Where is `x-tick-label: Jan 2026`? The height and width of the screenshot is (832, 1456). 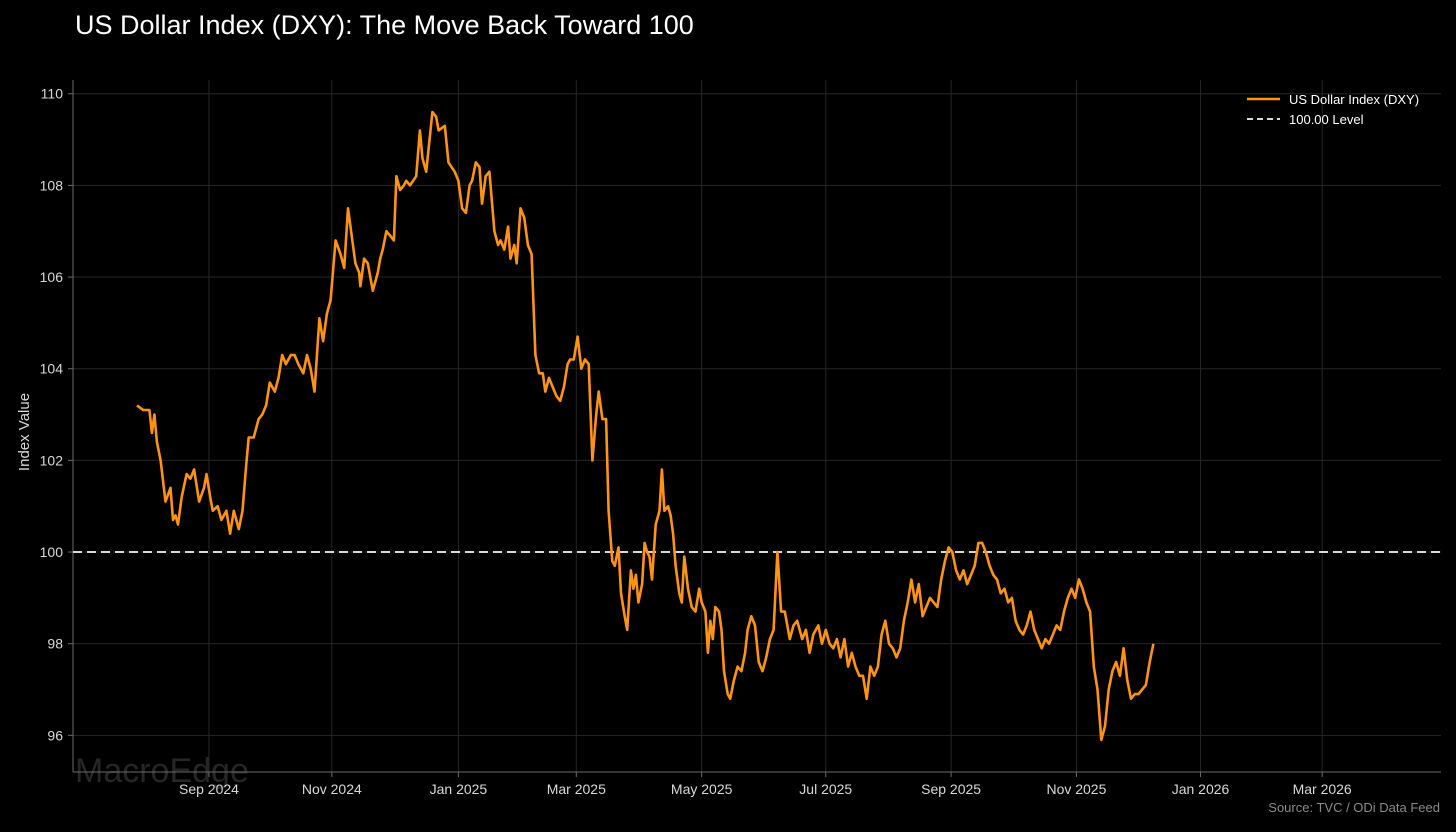 x-tick-label: Jan 2026 is located at coordinates (1201, 789).